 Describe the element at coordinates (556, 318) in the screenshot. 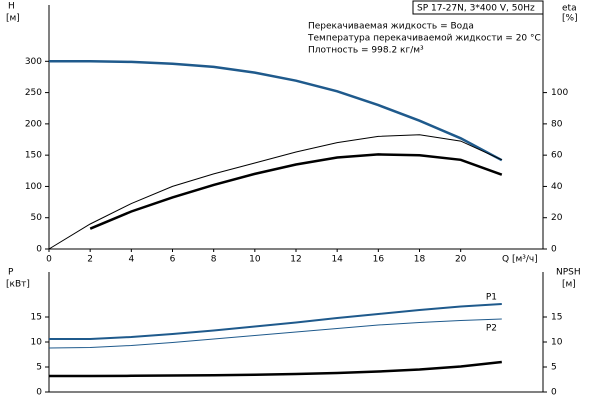

I see `y2-tick-label: 15` at that location.